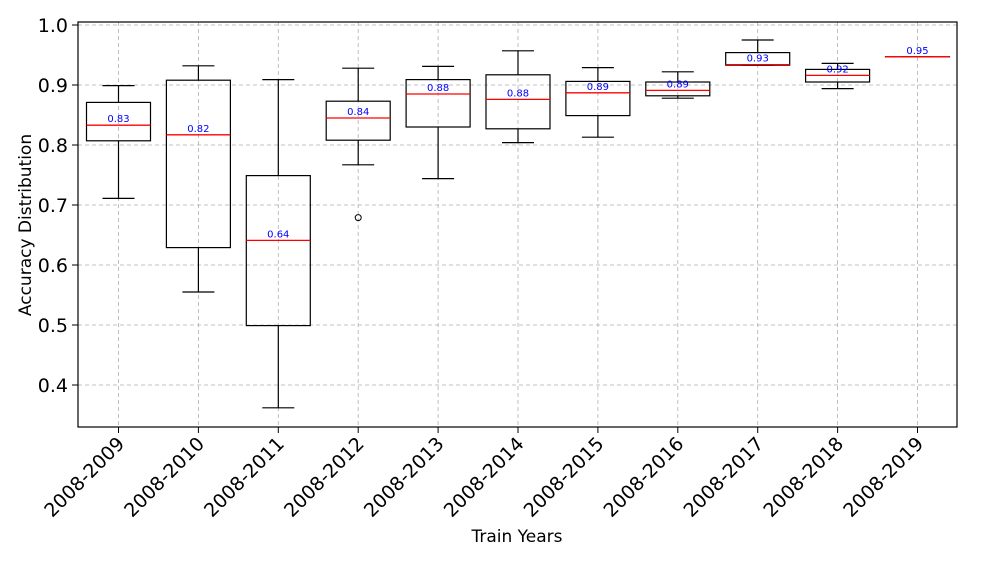 This screenshot has height=564, width=987. I want to click on x-tick-label: 2008-2018, so click(803, 477).